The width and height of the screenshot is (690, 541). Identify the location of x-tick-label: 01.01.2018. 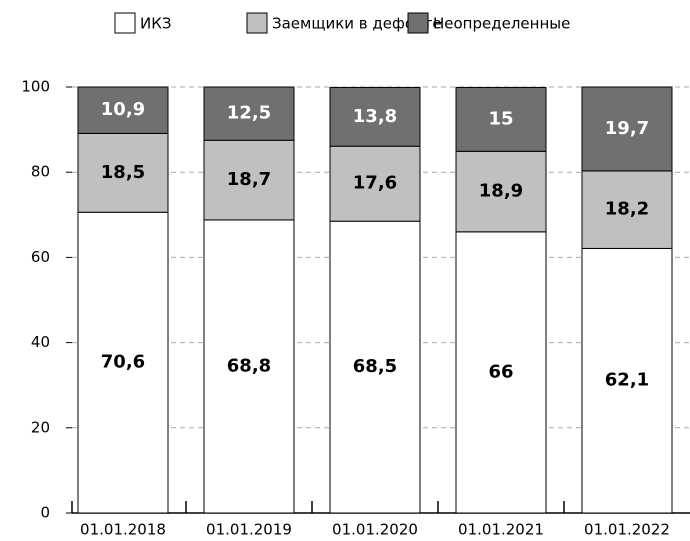
(123, 530).